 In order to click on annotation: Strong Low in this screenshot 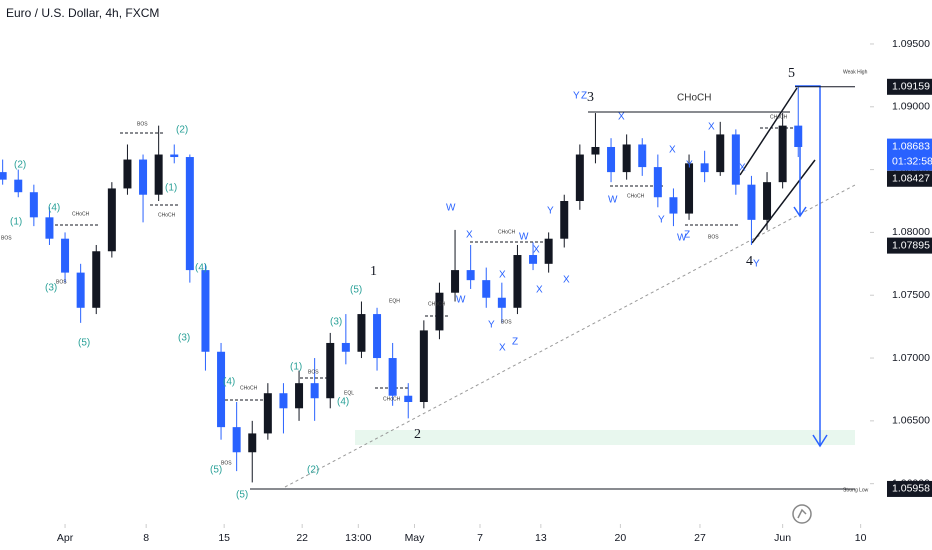, I will do `click(856, 490)`.